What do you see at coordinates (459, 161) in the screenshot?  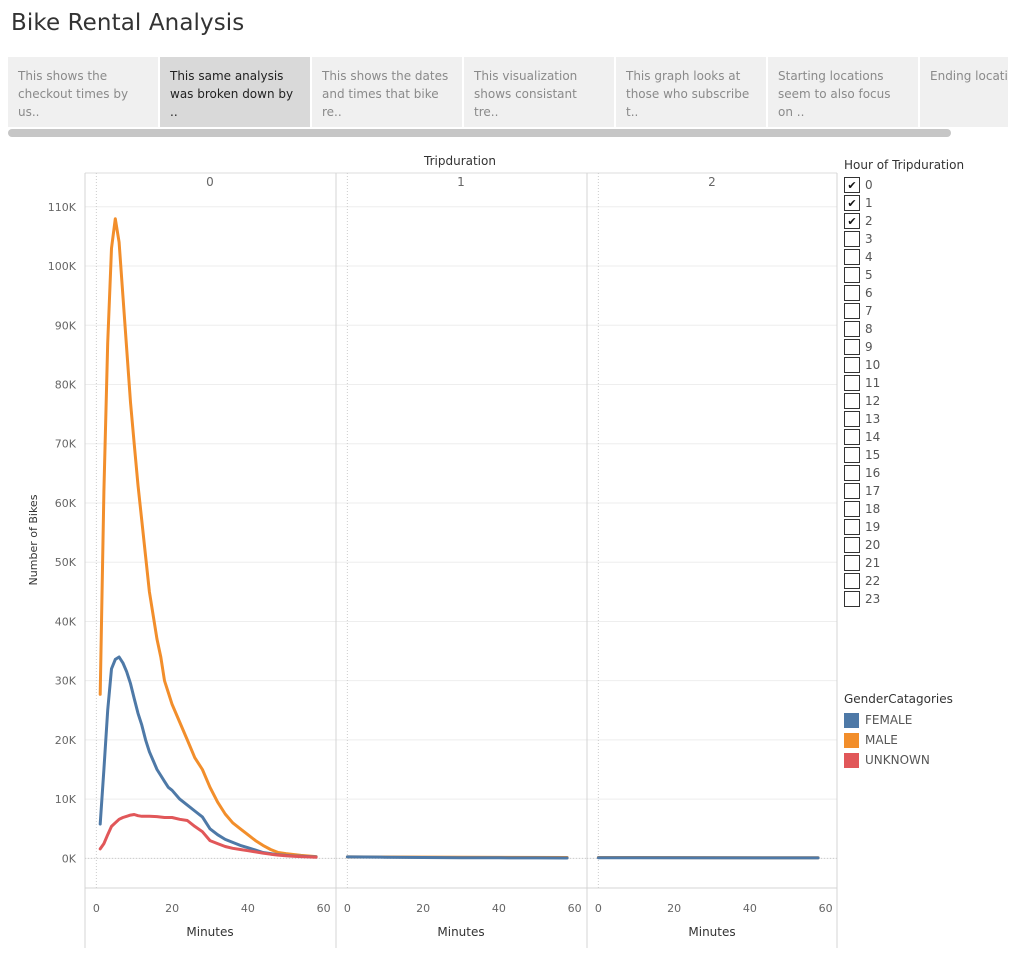 I see `column-title: Tripduration` at bounding box center [459, 161].